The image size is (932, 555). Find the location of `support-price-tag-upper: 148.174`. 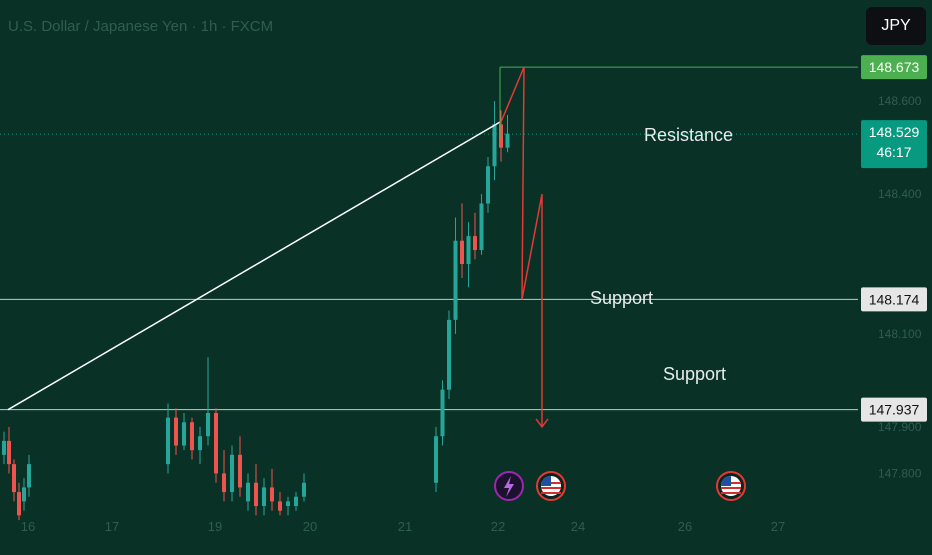

support-price-tag-upper: 148.174 is located at coordinates (894, 299).